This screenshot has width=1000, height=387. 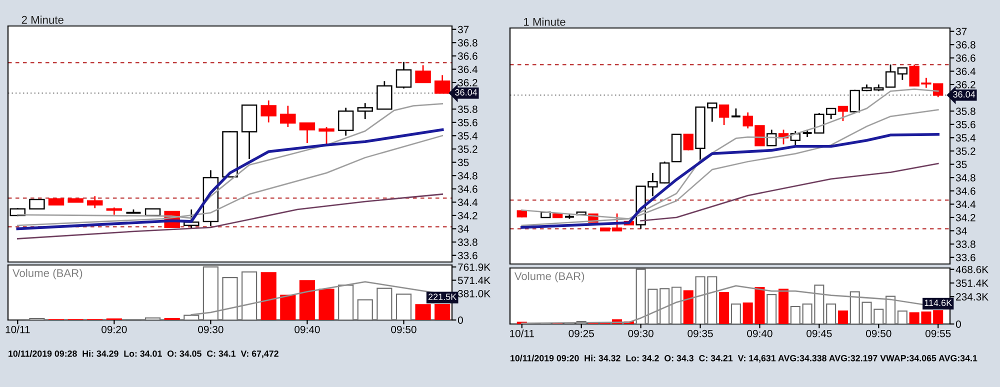 I want to click on chart-title: 1 Minute, so click(x=545, y=22).